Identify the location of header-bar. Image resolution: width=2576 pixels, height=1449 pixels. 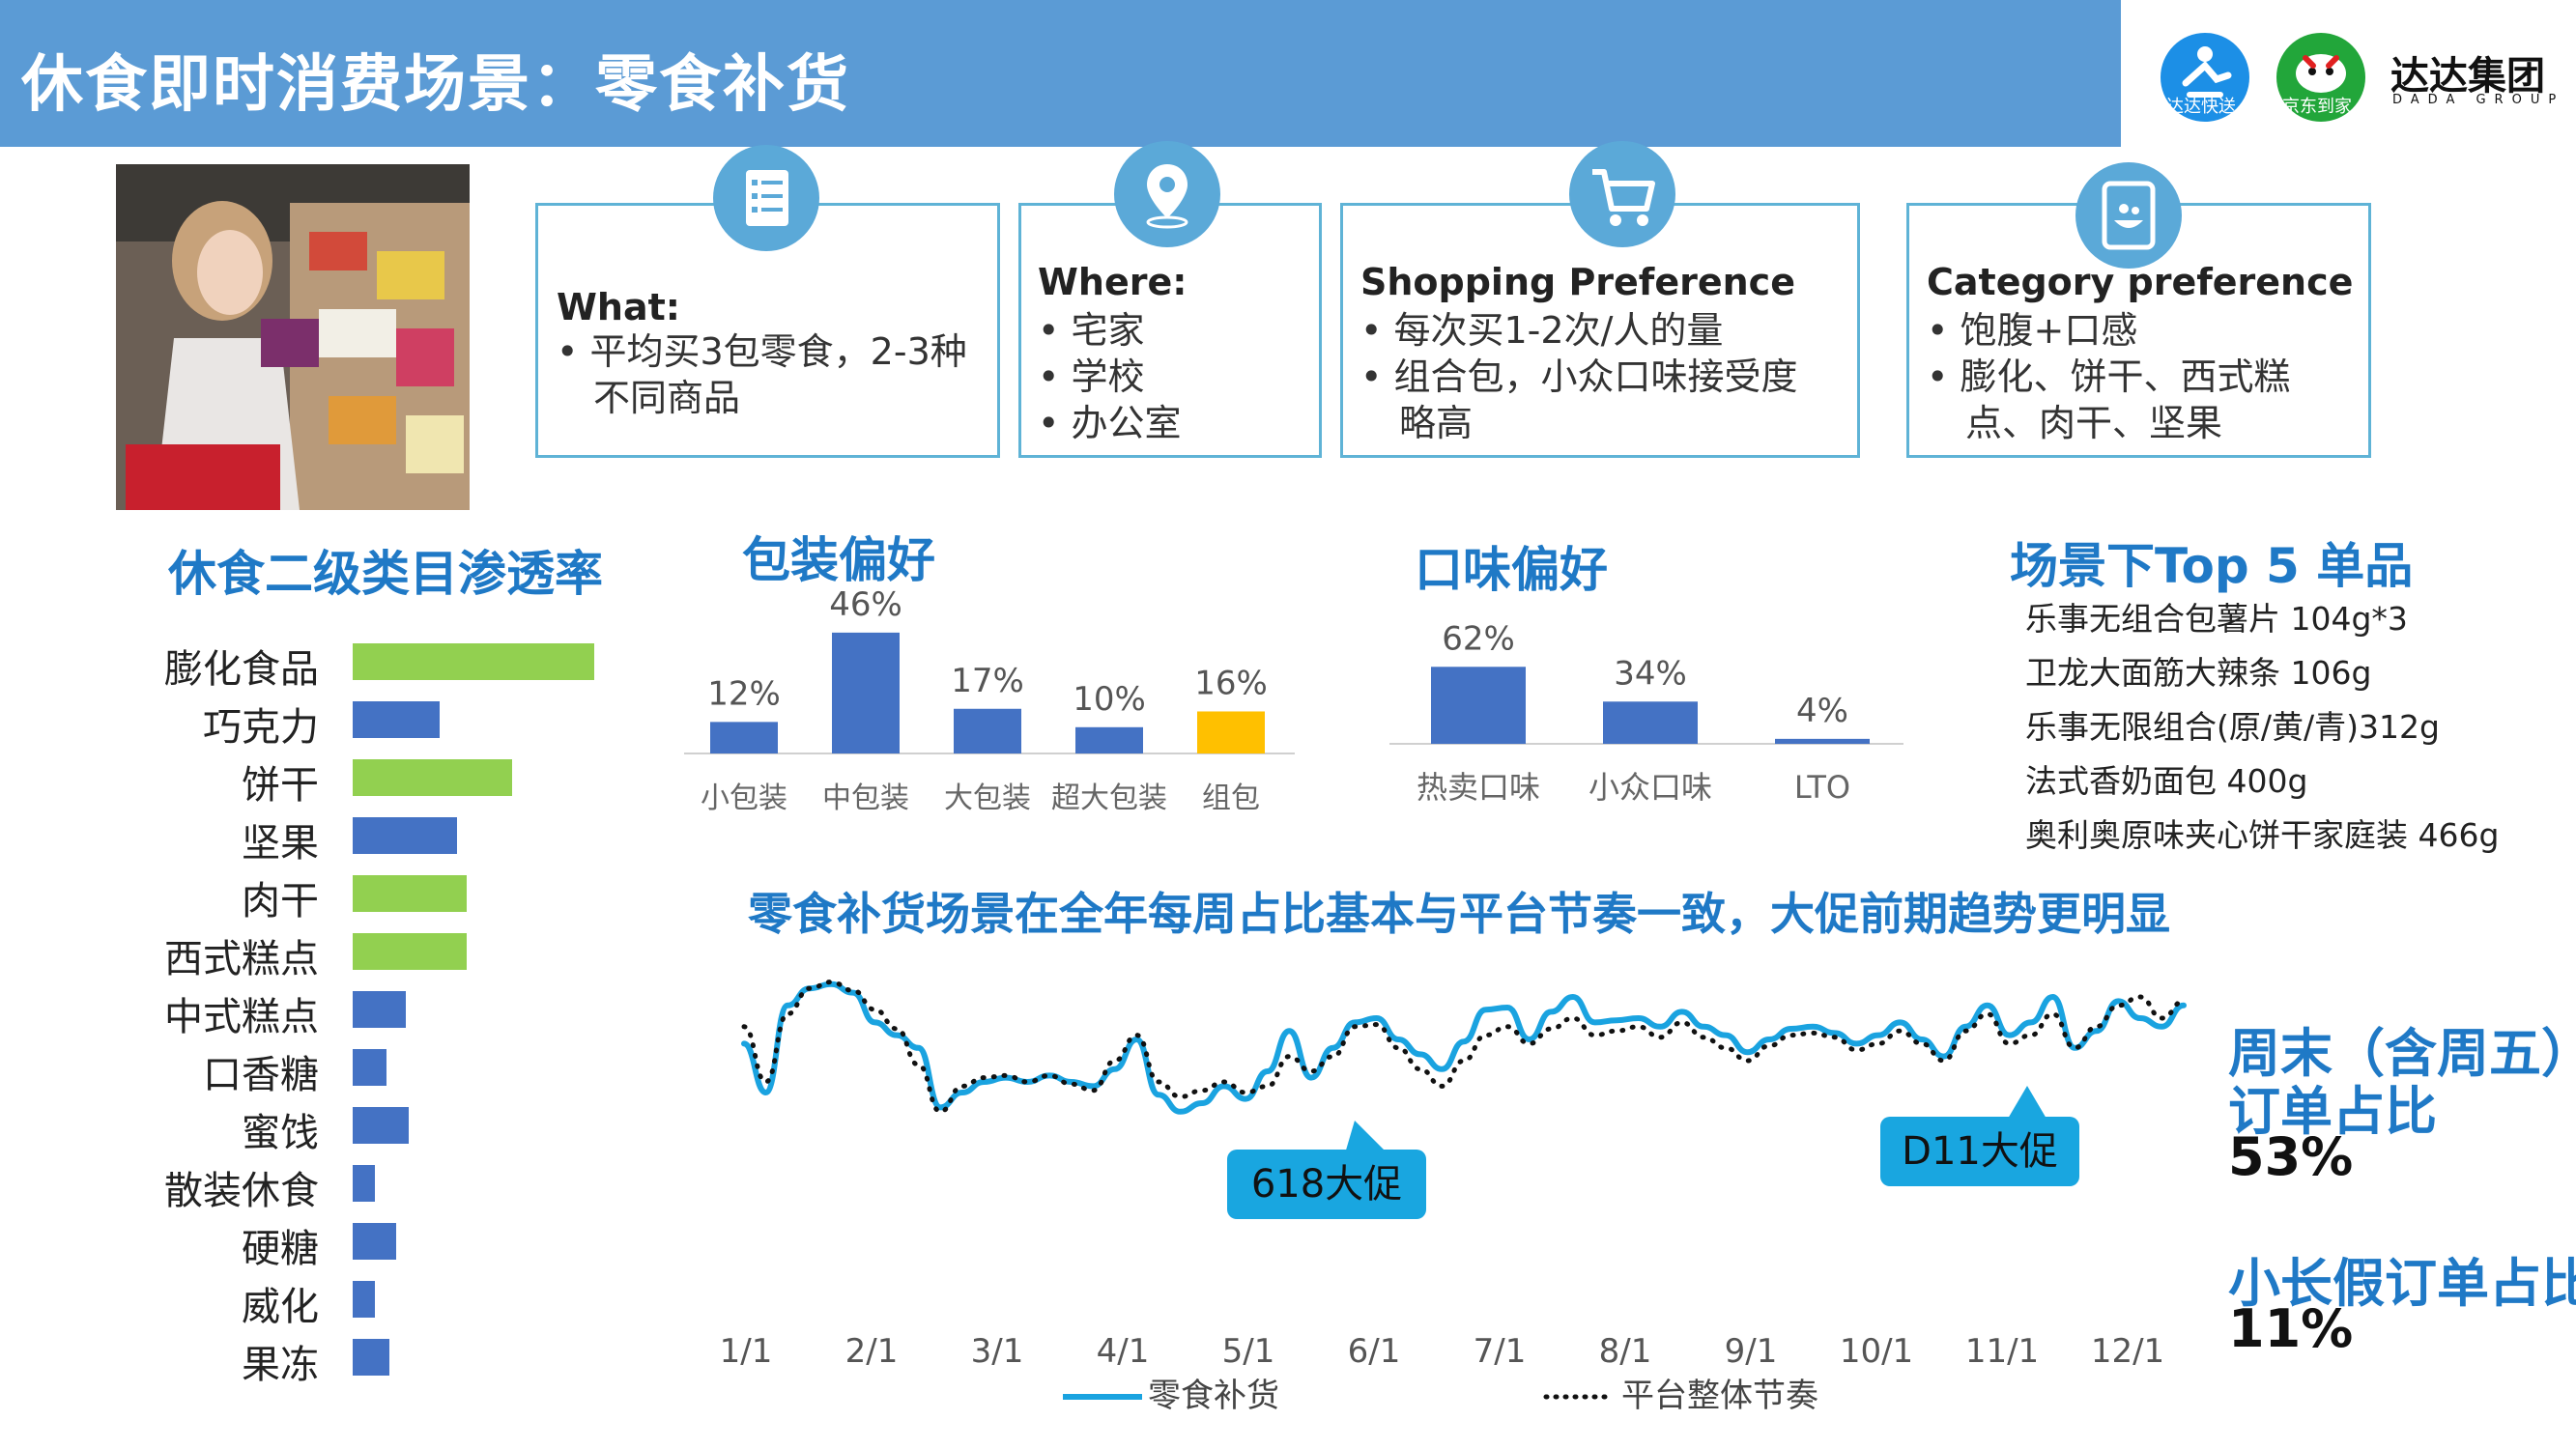
(1061, 73).